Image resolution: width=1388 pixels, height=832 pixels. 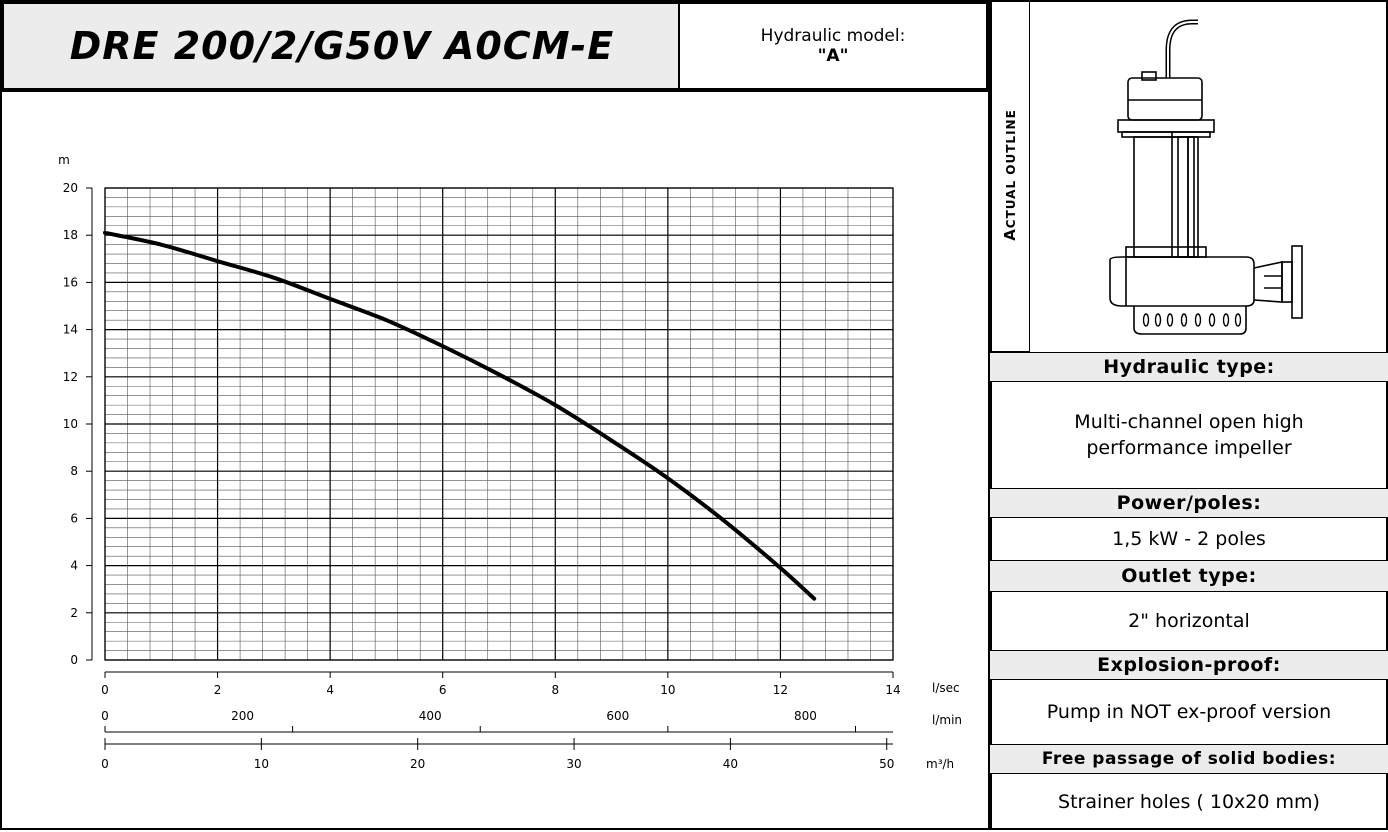 I want to click on x-unit-m3h: m³/h, so click(x=940, y=764).